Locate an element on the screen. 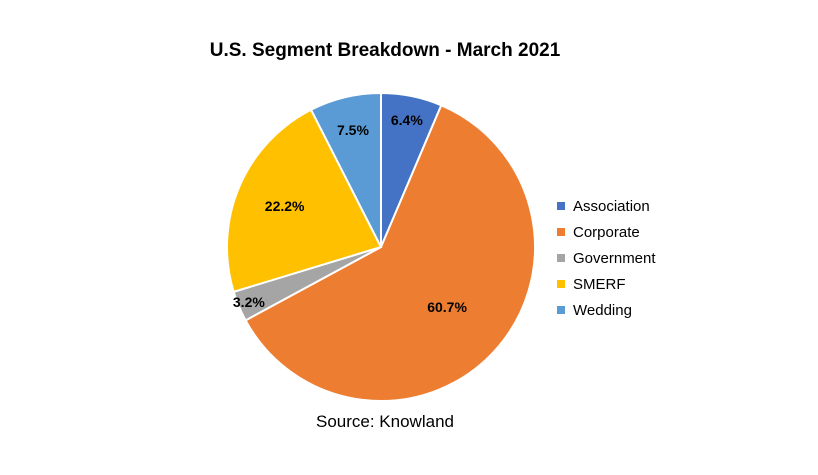 The image size is (818, 475). legend-item-government: Government is located at coordinates (622, 258).